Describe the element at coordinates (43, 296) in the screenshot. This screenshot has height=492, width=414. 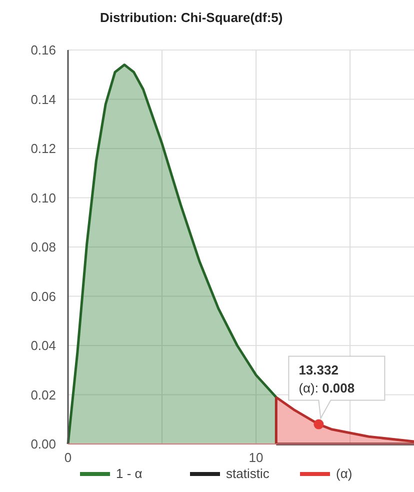
I see `y-tick-label: 0.06` at that location.